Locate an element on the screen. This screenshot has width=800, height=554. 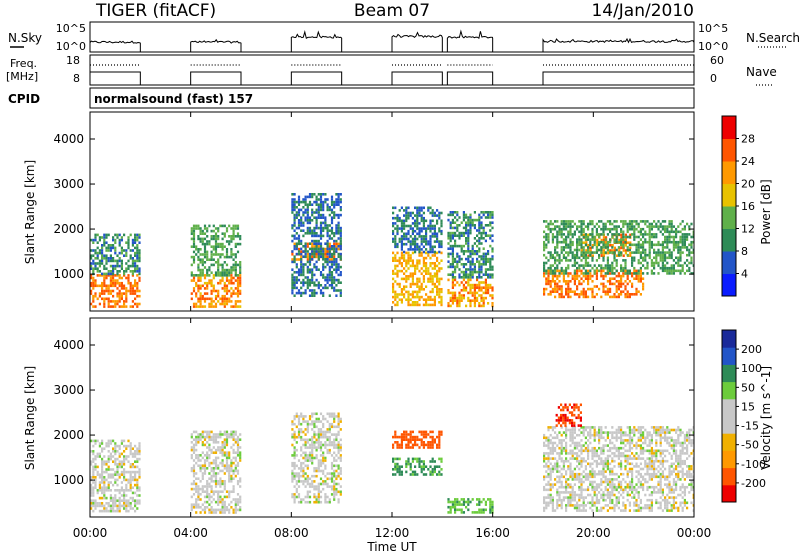
cpid-panel: CPID normalsound (fast) 157 is located at coordinates (351, 98).